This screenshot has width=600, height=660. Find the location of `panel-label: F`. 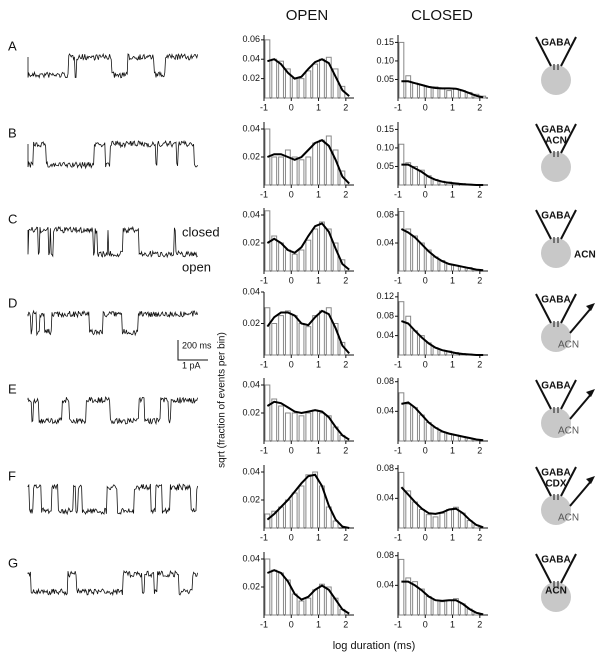

panel-label: F is located at coordinates (12, 475).